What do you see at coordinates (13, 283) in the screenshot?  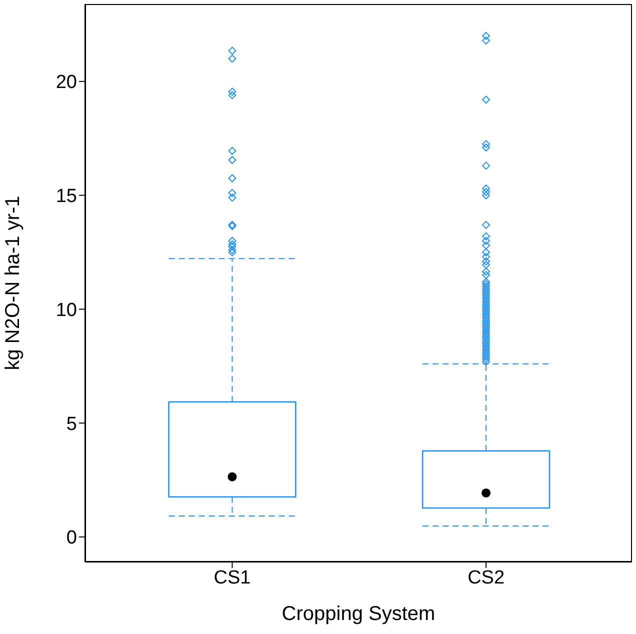 I see `y-axis-title: kg N2O-N ha-1 yr-1` at bounding box center [13, 283].